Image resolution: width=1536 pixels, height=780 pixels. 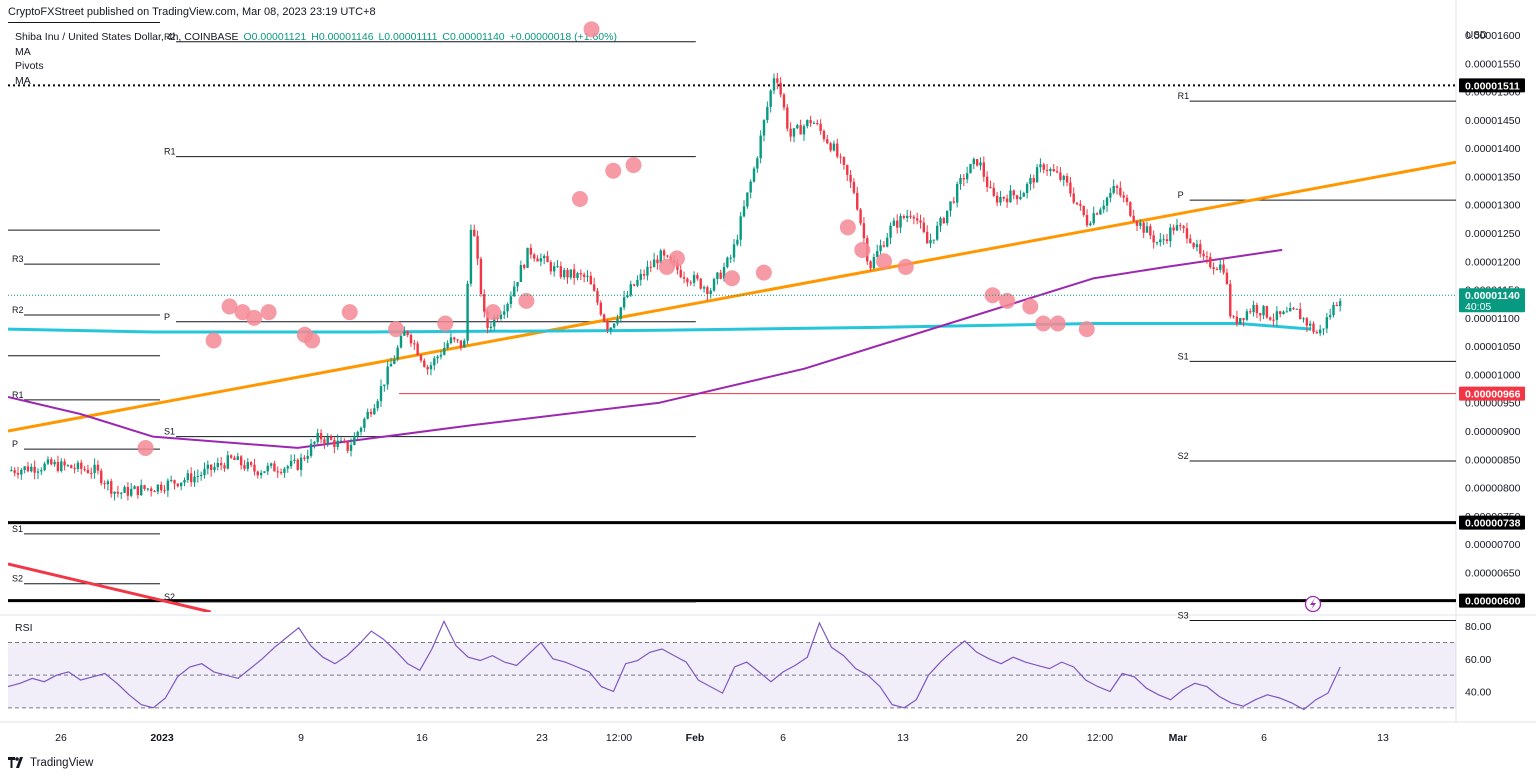 What do you see at coordinates (29, 66) in the screenshot?
I see `indicator-pivots: Pivots` at bounding box center [29, 66].